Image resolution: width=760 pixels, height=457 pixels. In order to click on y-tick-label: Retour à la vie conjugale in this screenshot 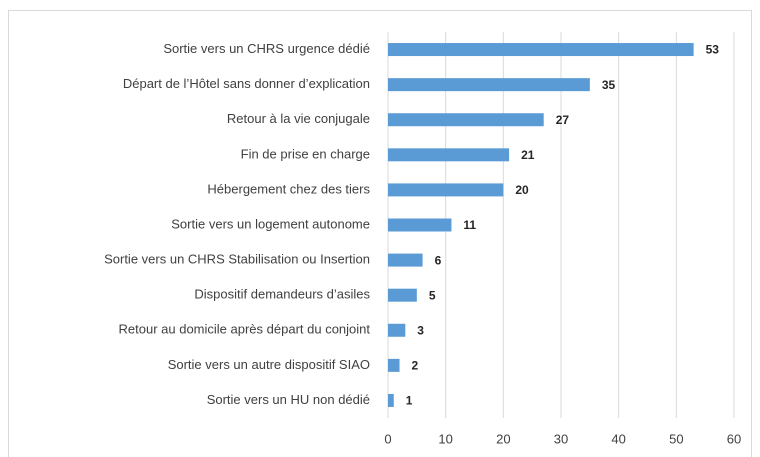, I will do `click(298, 118)`.